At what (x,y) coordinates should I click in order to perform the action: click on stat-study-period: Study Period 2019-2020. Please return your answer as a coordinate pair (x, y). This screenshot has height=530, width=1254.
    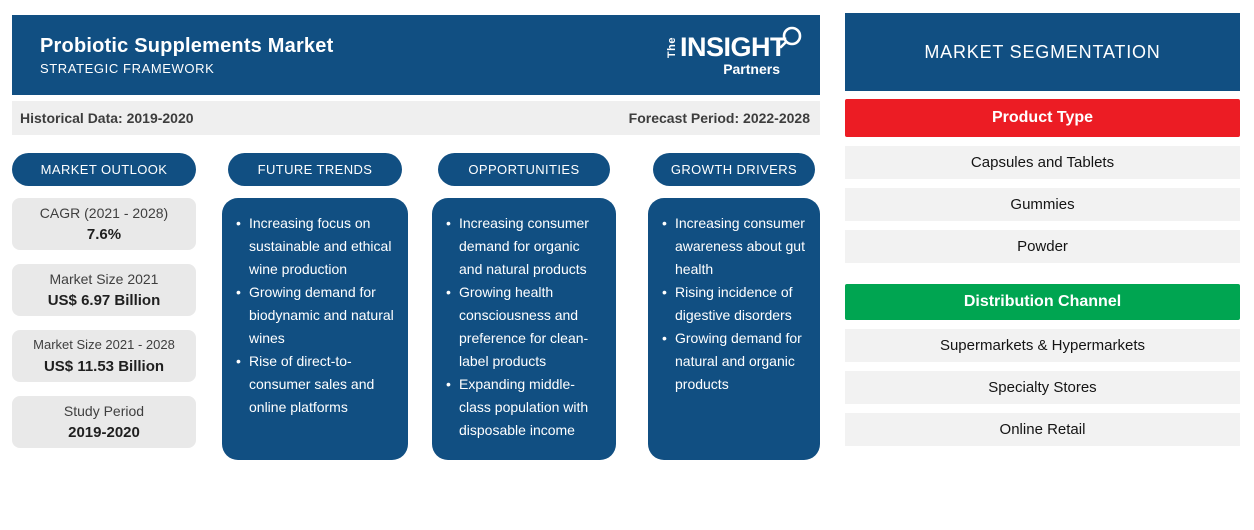
    Looking at the image, I should click on (104, 422).